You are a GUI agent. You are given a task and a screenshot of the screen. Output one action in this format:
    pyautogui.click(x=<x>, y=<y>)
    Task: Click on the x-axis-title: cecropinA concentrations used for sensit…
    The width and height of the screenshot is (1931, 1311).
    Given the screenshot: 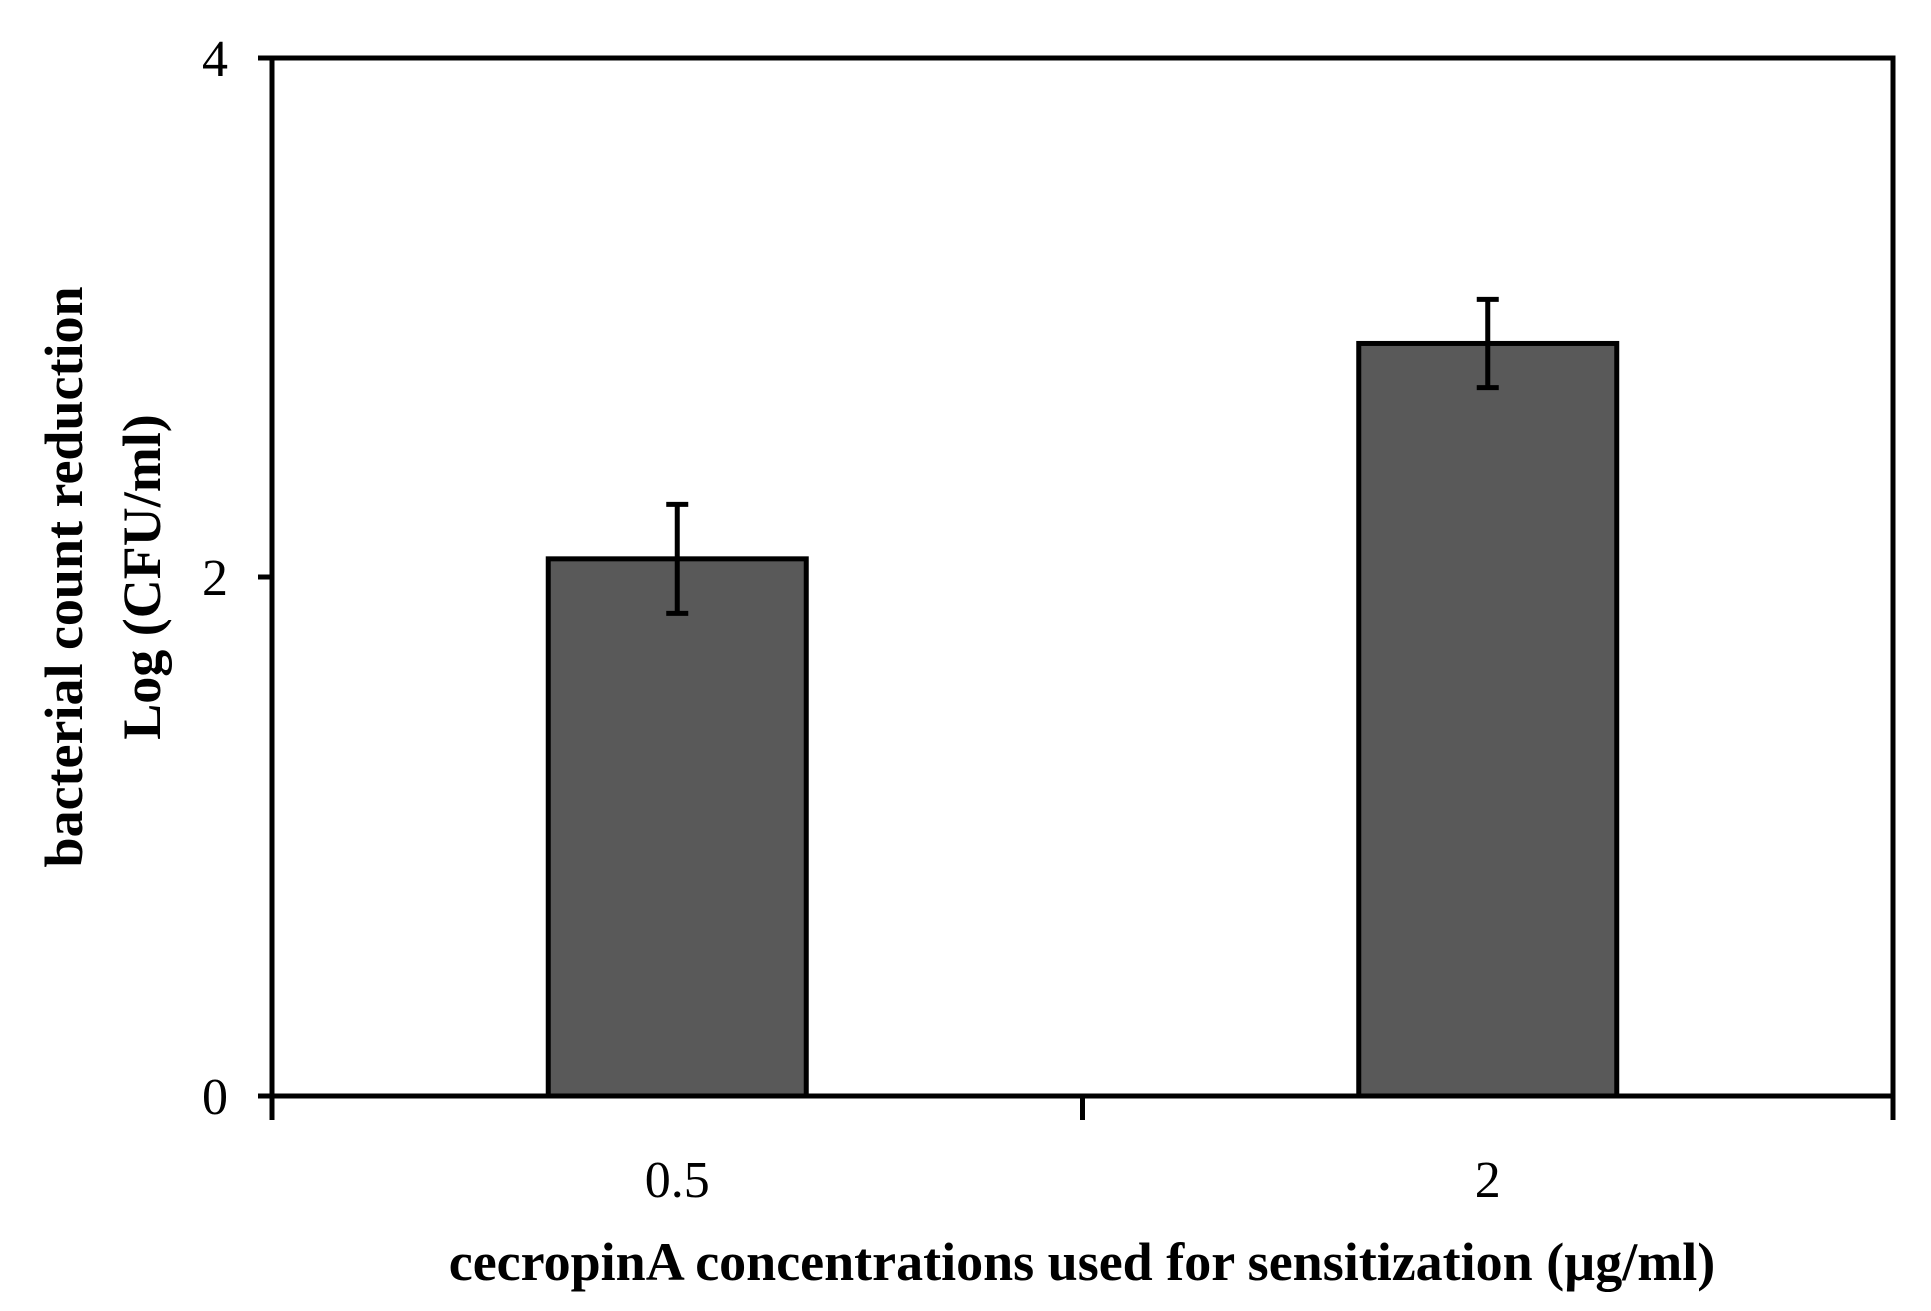 What is the action you would take?
    pyautogui.click(x=1082, y=1262)
    